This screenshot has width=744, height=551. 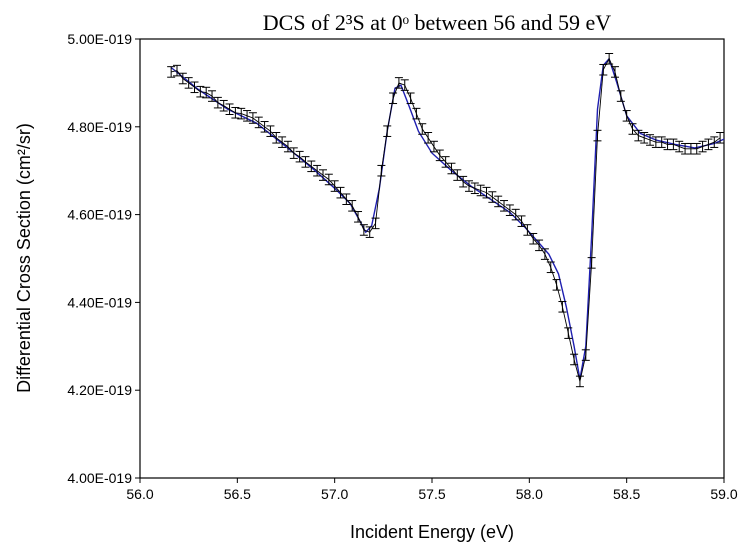 I want to click on x-tick-label: 56.5, so click(x=237, y=494).